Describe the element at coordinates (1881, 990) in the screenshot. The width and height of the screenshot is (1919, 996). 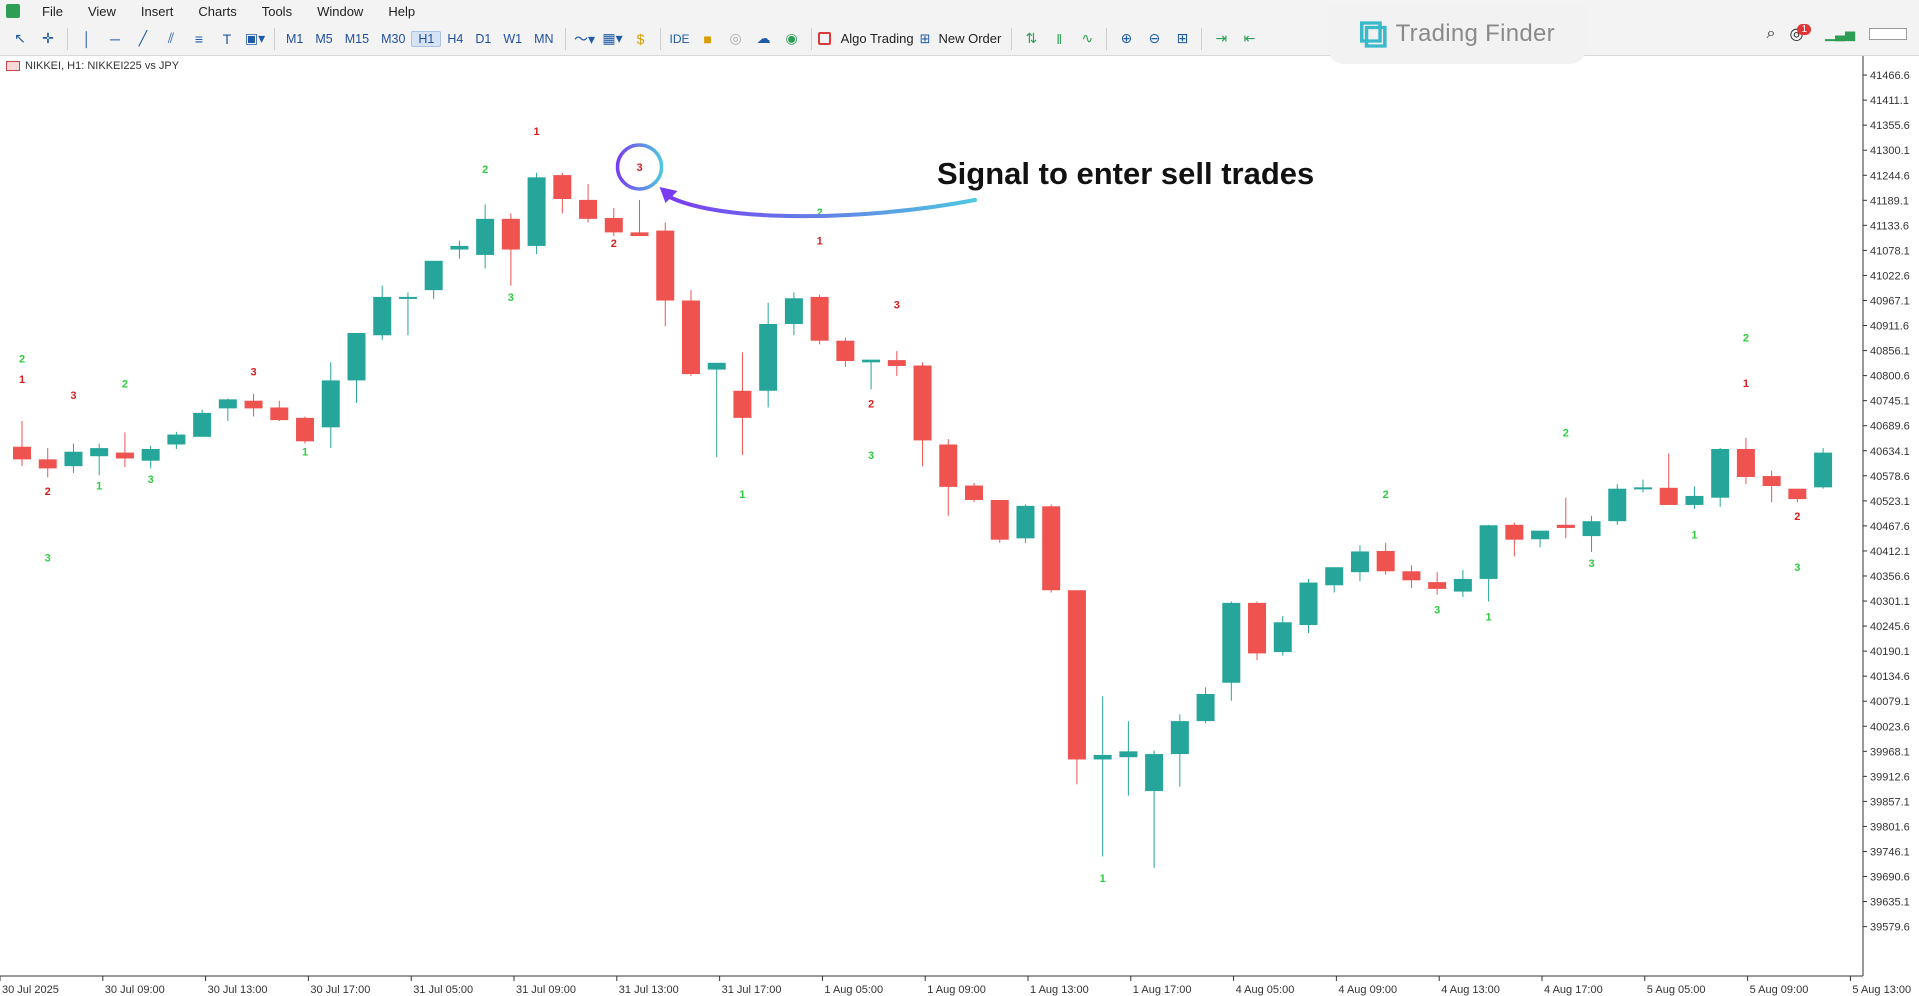
I see `time-tick-label: 5 Aug 13:00` at that location.